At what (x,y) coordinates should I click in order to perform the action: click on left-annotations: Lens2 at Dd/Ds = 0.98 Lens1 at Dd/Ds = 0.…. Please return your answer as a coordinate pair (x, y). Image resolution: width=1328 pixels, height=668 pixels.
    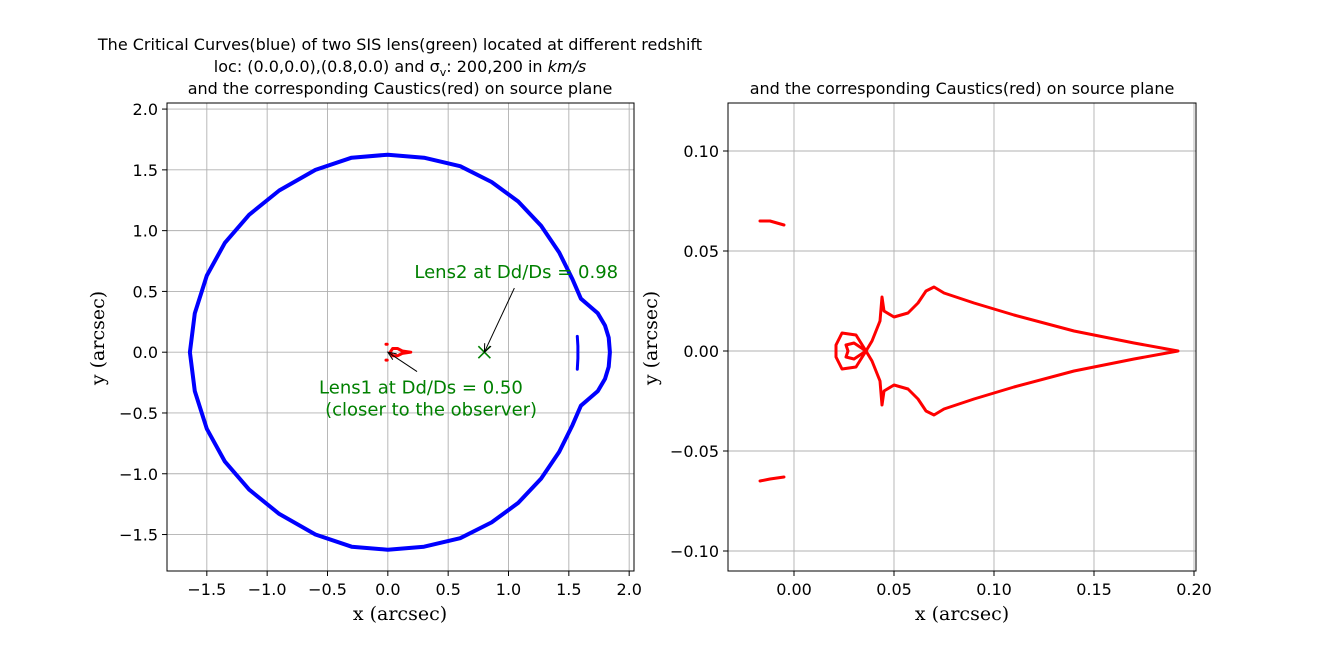
    Looking at the image, I should click on (468, 341).